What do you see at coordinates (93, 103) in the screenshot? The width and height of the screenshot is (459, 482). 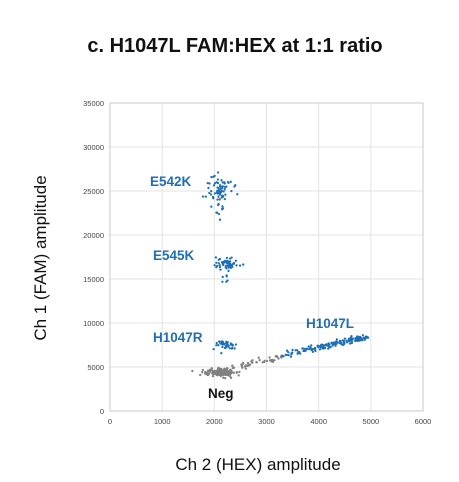 I see `y-tick-label: 35000` at bounding box center [93, 103].